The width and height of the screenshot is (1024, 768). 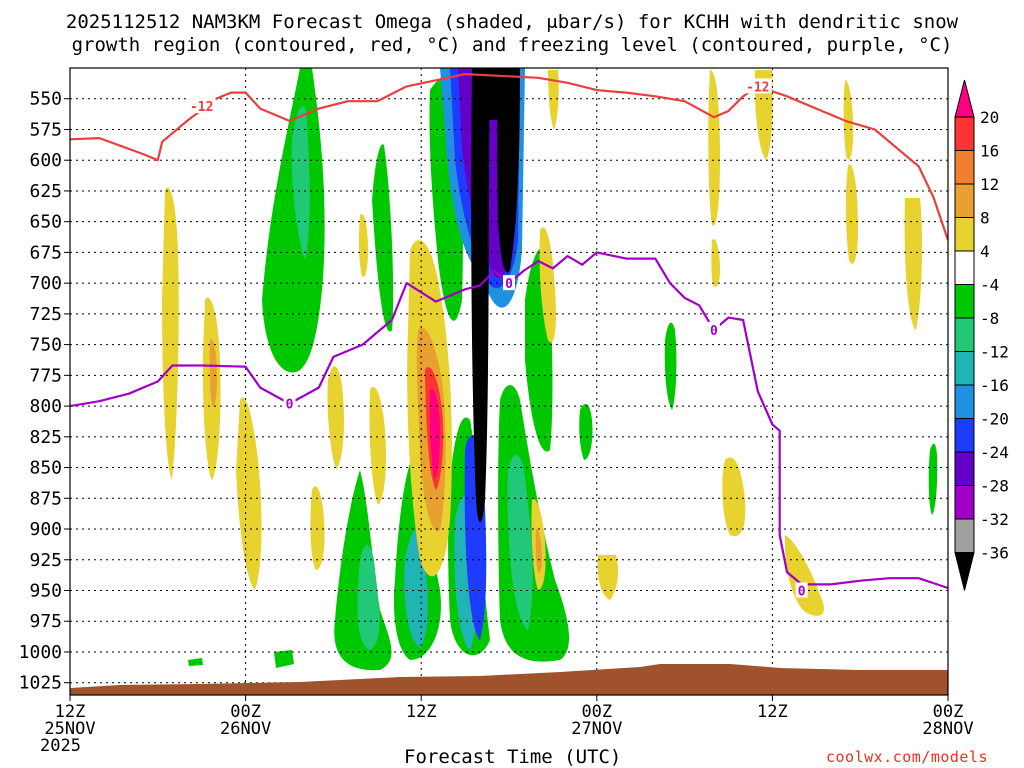 What do you see at coordinates (989, 318) in the screenshot?
I see `colorbar-label: -8` at bounding box center [989, 318].